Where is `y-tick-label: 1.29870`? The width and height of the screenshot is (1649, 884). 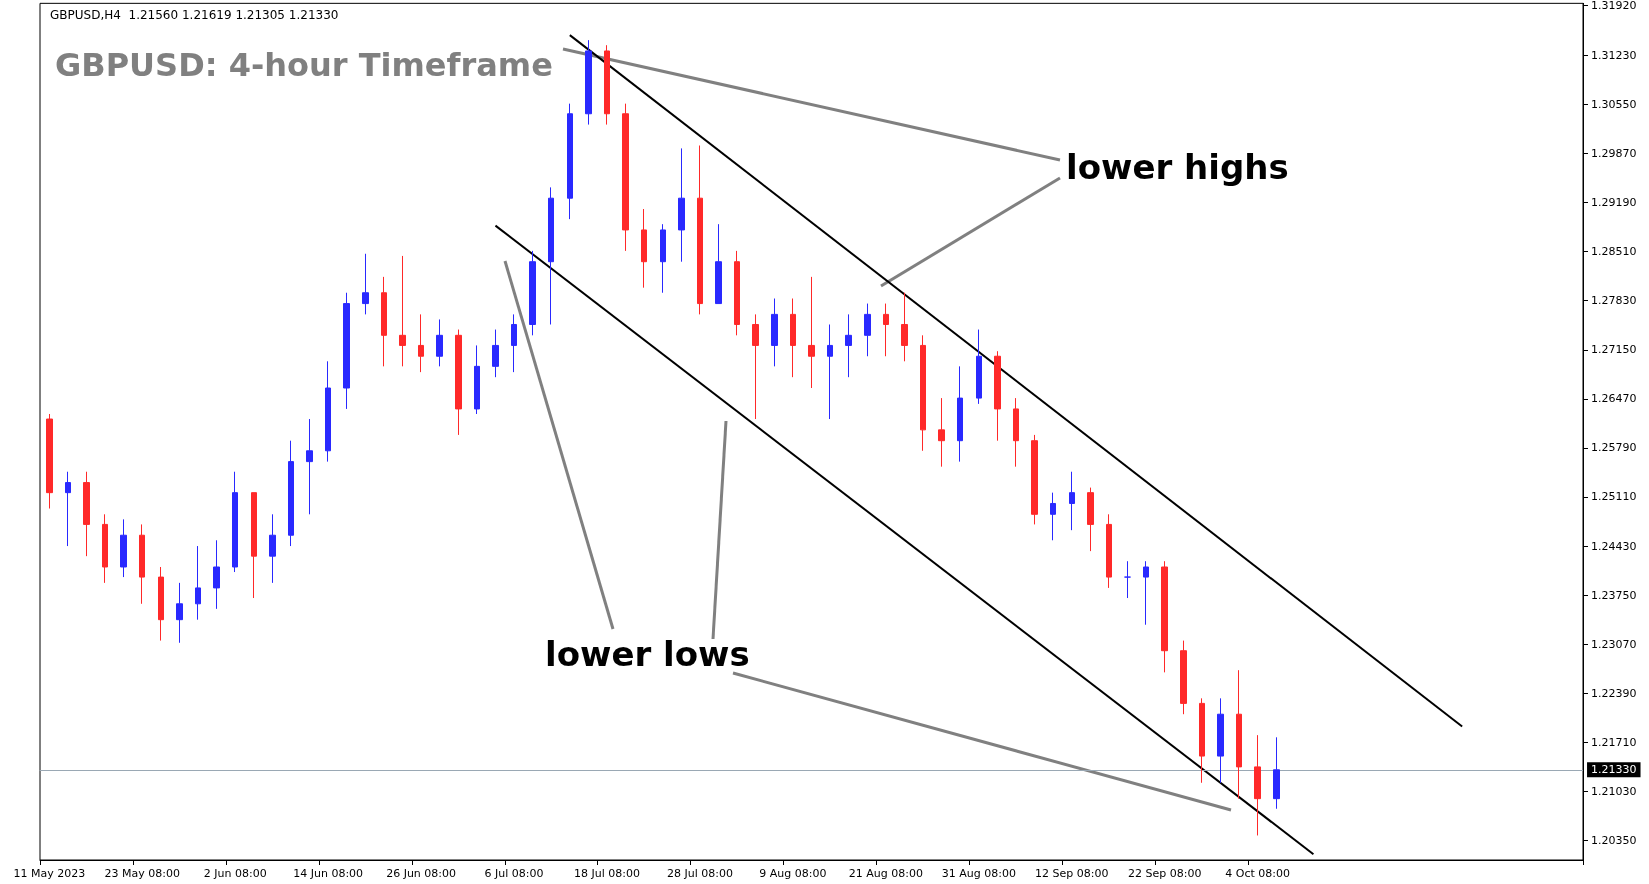
y-tick-label: 1.29870 is located at coordinates (1614, 153).